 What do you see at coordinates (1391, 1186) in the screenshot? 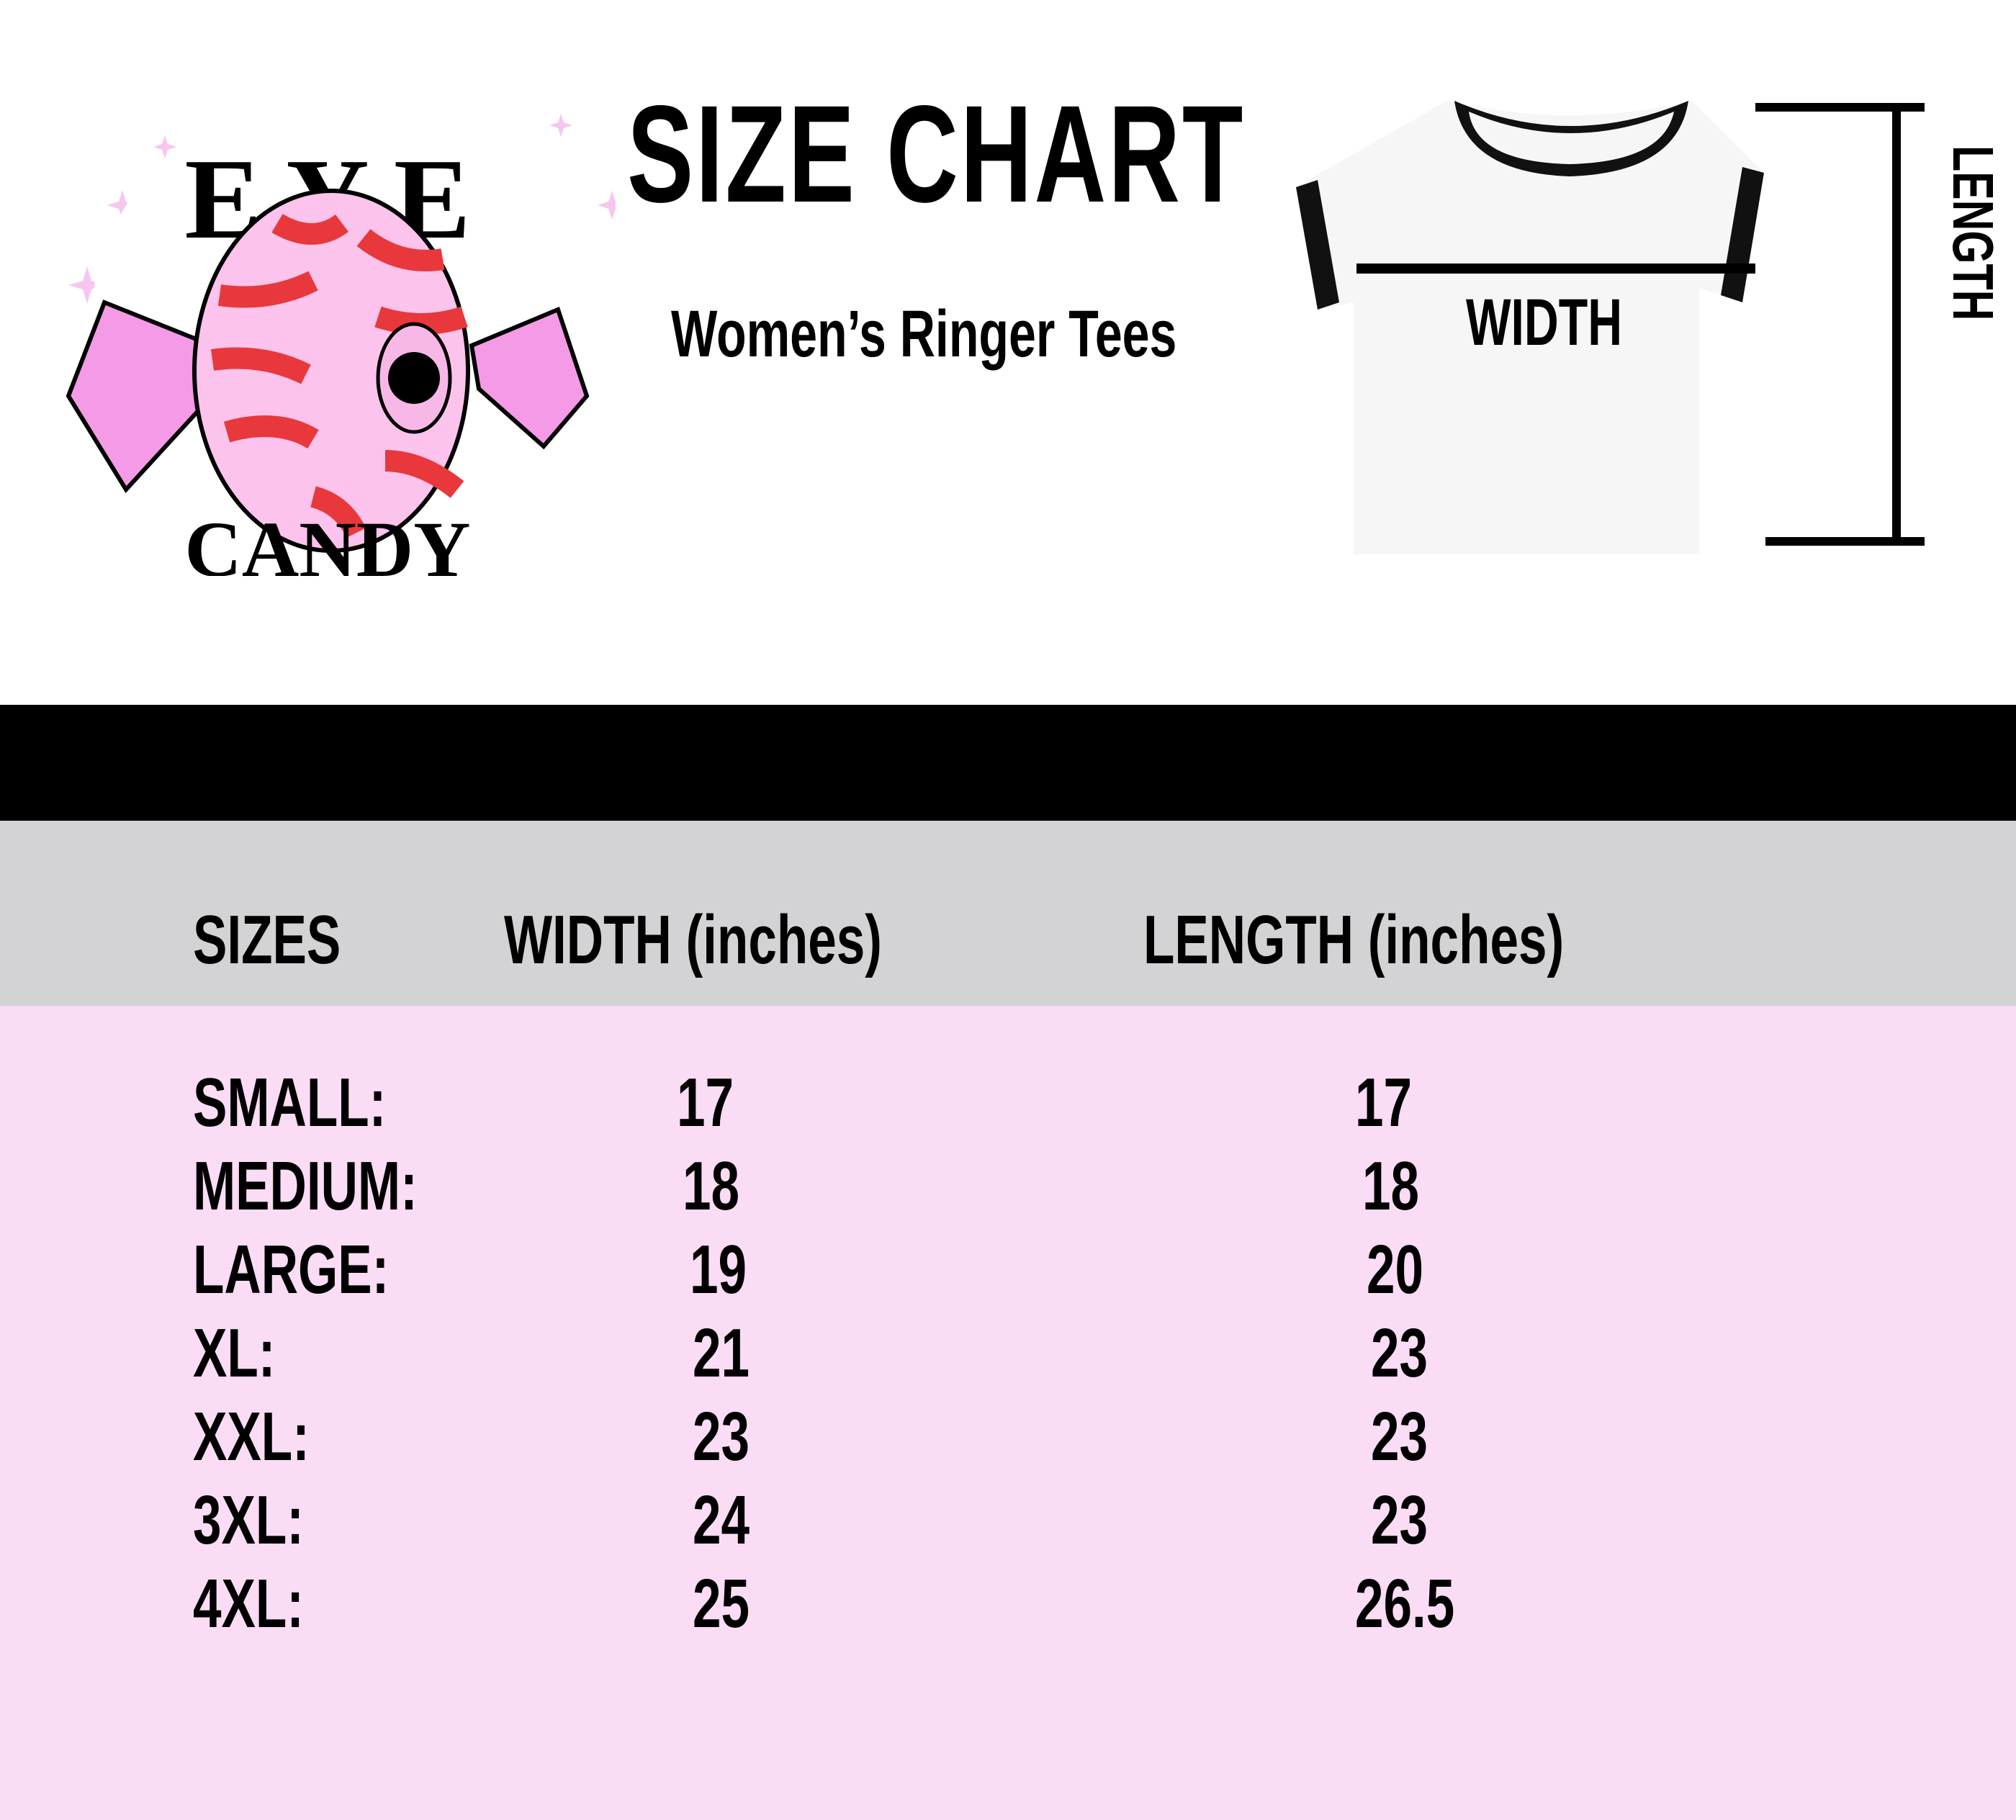
I see `length-cell: 18` at bounding box center [1391, 1186].